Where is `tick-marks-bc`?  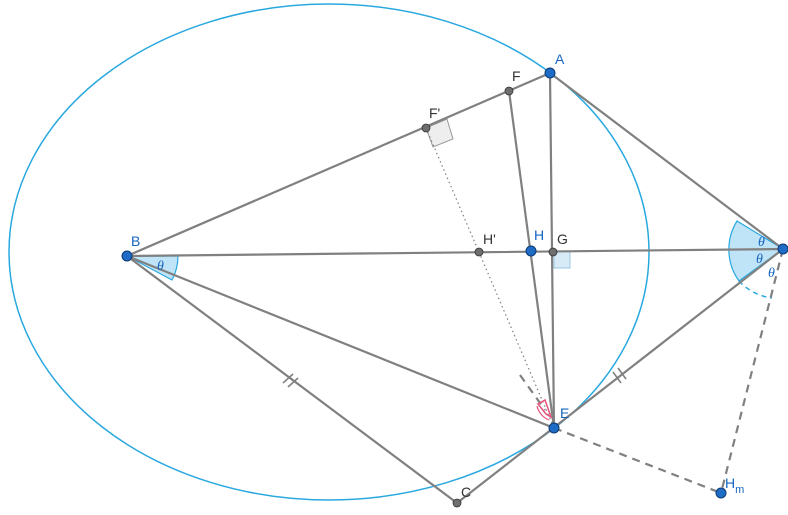
tick-marks-bc is located at coordinates (290, 380).